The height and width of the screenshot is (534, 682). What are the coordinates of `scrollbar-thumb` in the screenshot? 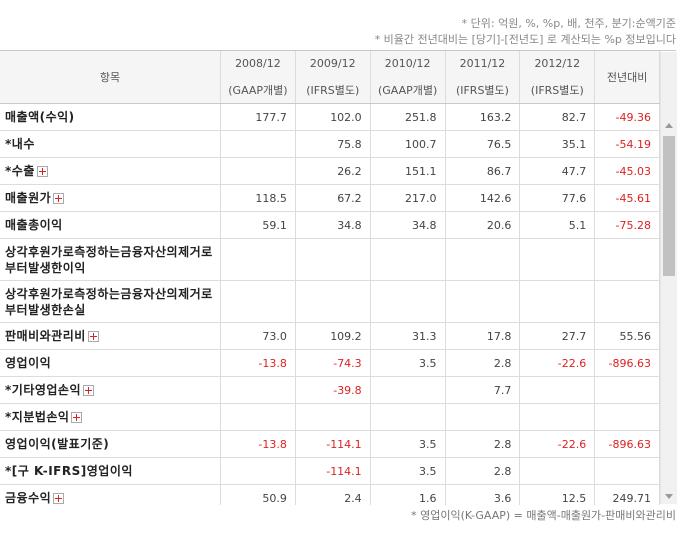 It's located at (669, 206).